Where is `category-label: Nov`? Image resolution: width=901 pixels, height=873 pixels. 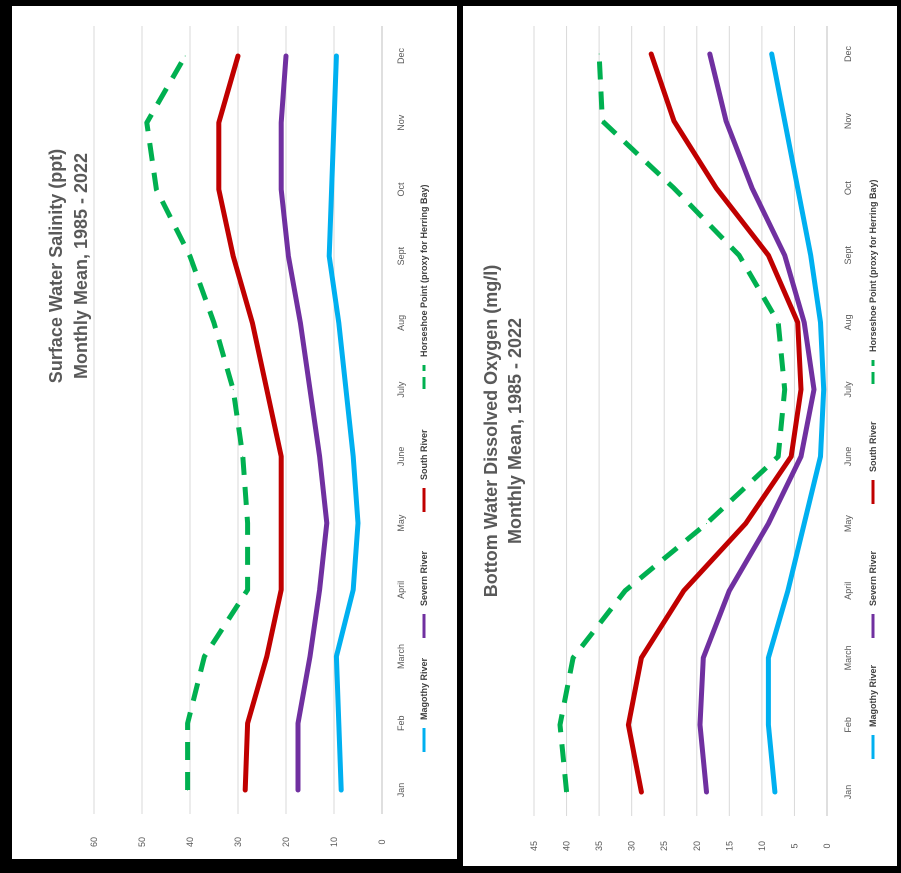 category-label: Nov is located at coordinates (848, 121).